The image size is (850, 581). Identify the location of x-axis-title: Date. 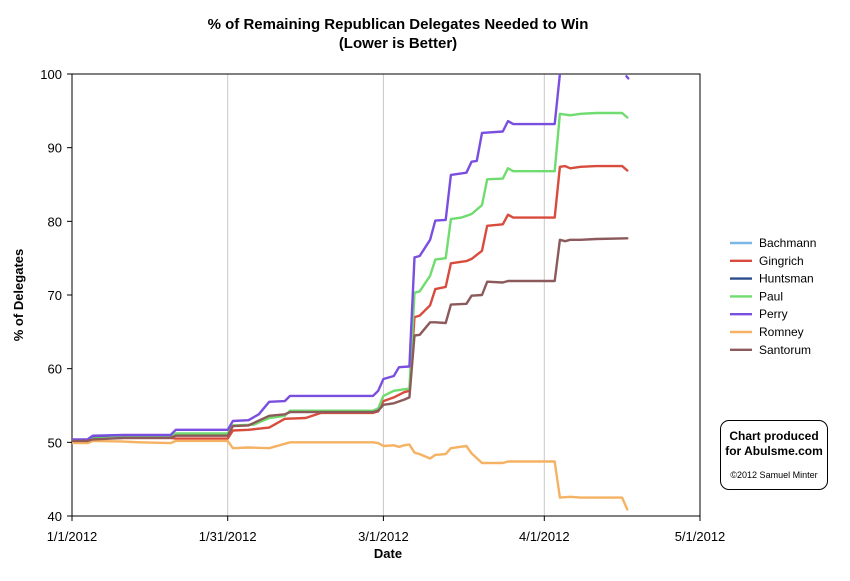
(388, 553).